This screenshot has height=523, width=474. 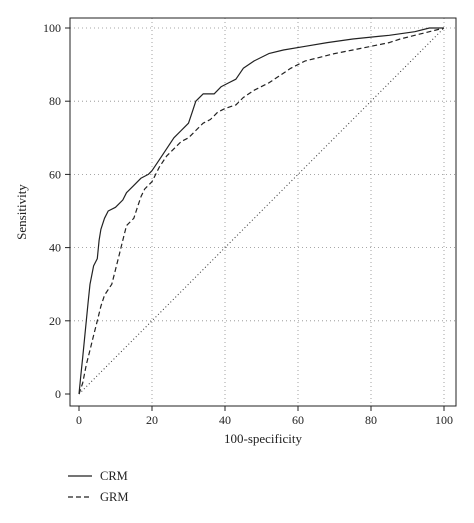 What do you see at coordinates (55, 174) in the screenshot?
I see `y-tick-label: 60` at bounding box center [55, 174].